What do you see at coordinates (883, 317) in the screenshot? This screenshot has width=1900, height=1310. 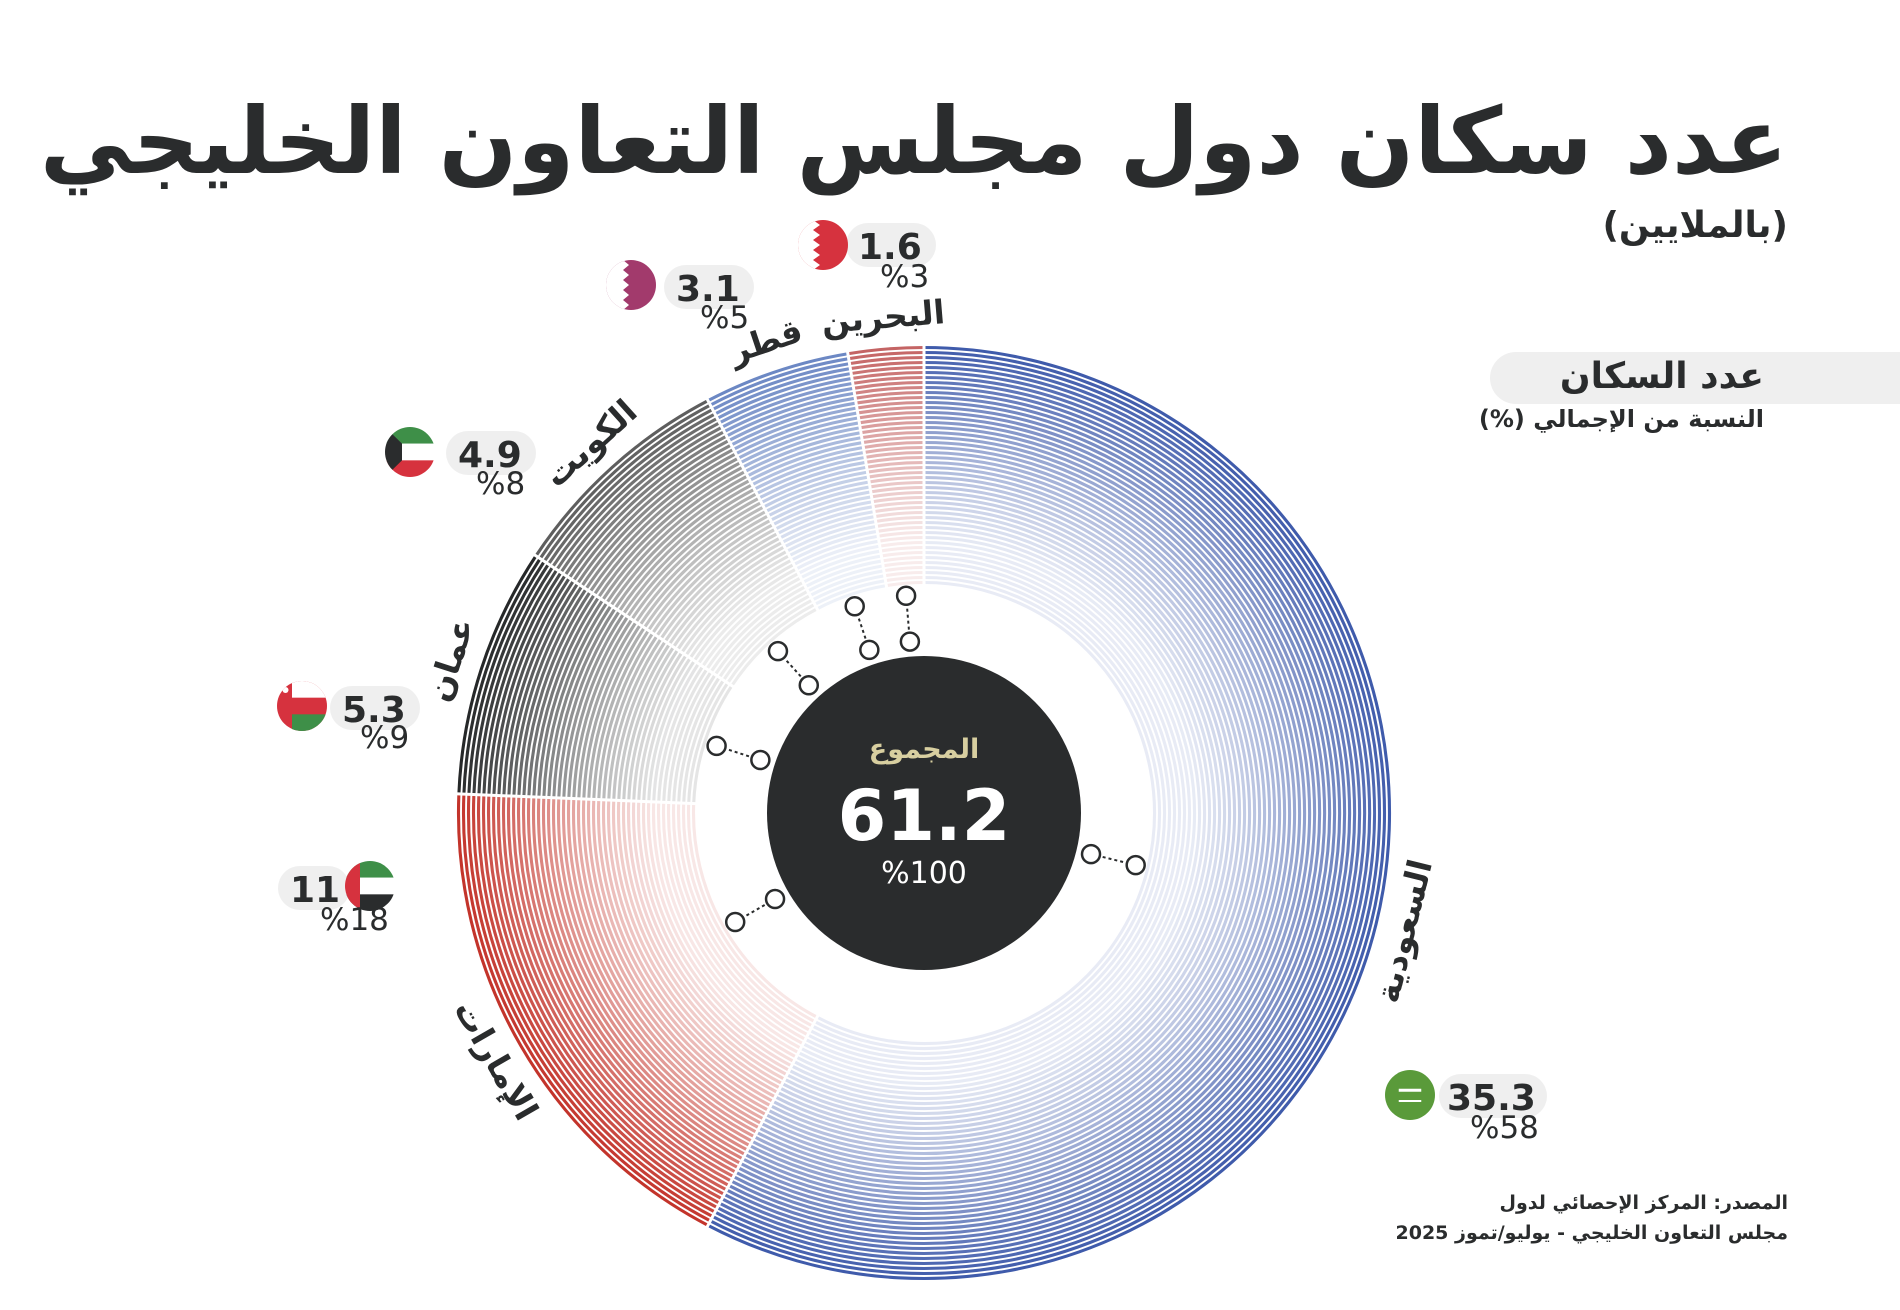 I see `slice-name-label: البحرين` at bounding box center [883, 317].